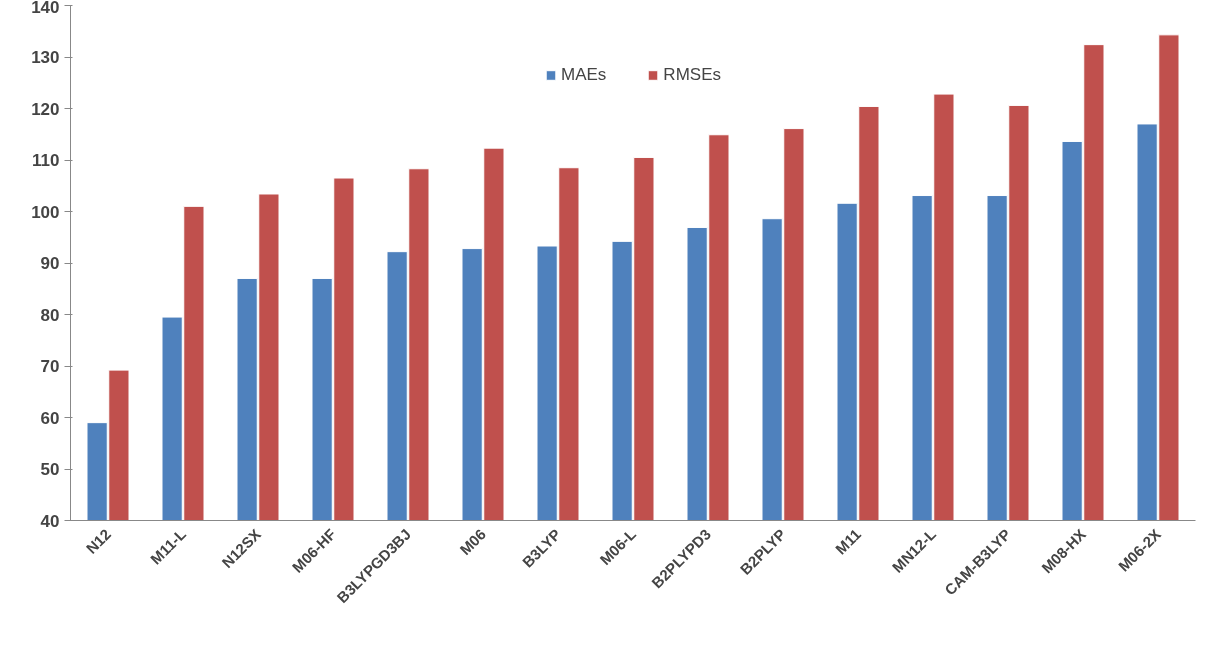 The width and height of the screenshot is (1208, 658). I want to click on y-tick-label: 50, so click(50, 469).